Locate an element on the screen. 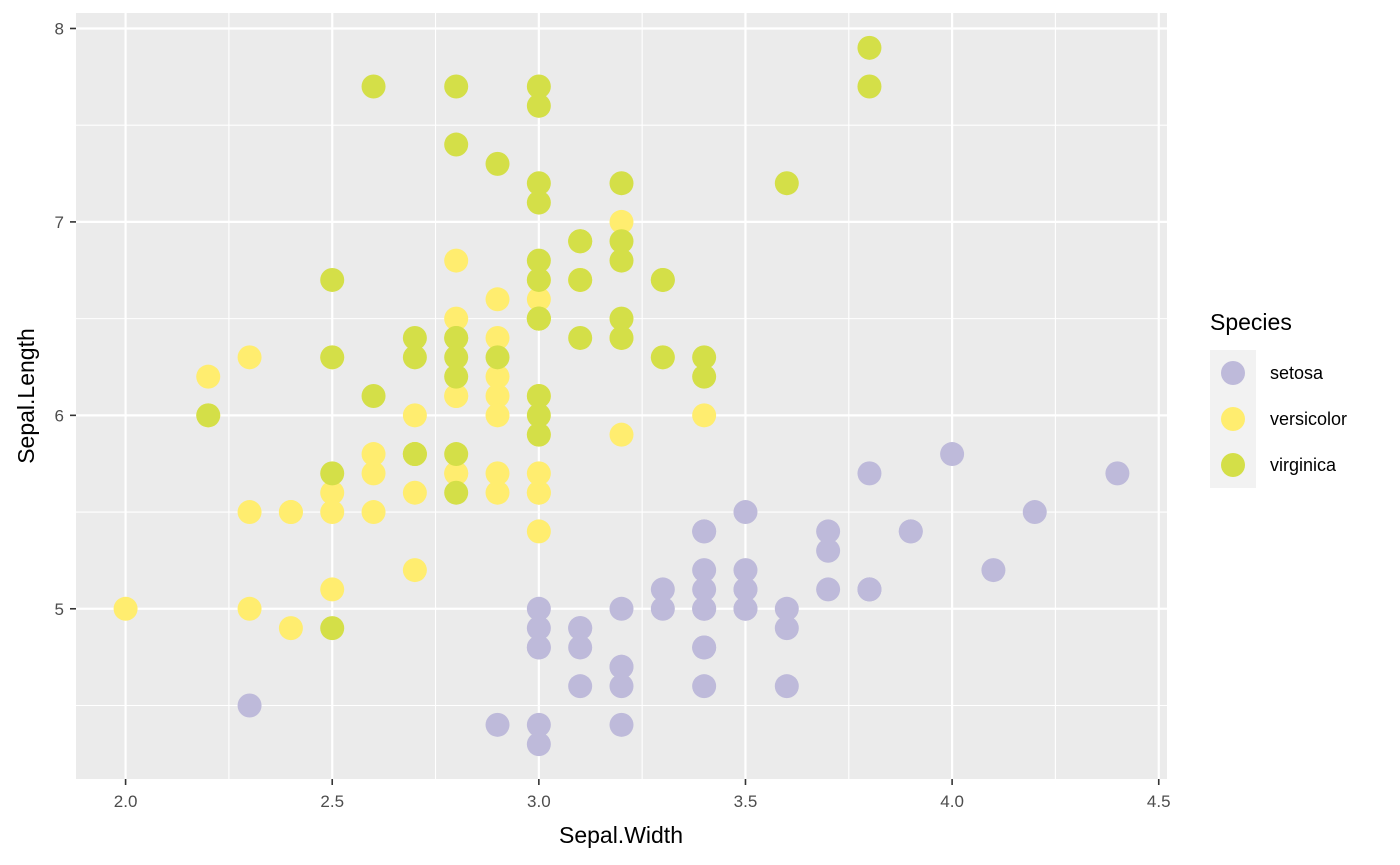  x-axis: 2.0 2.5 3.0 3.5 4.0 4.5 is located at coordinates (642, 795).